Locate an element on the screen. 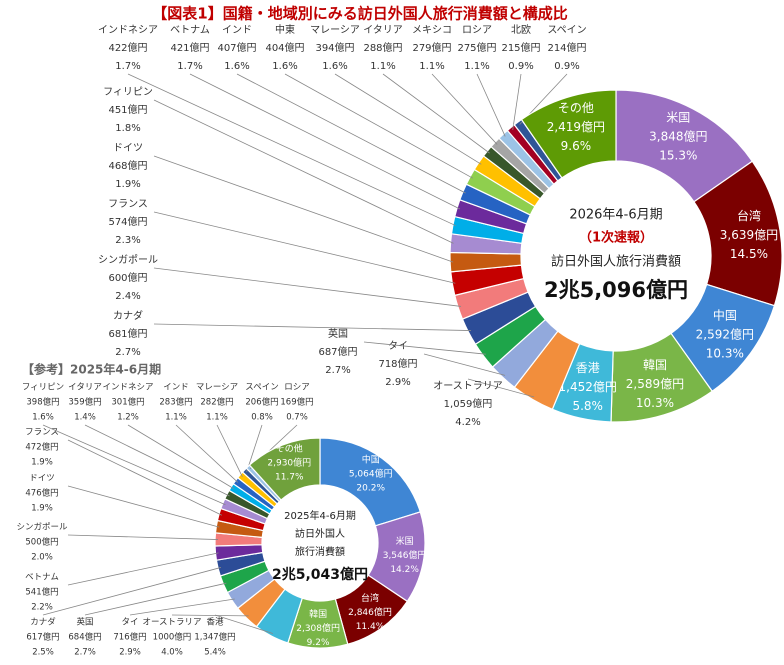 This screenshot has height=665, width=784. data-label: 2.0% is located at coordinates (42, 558).